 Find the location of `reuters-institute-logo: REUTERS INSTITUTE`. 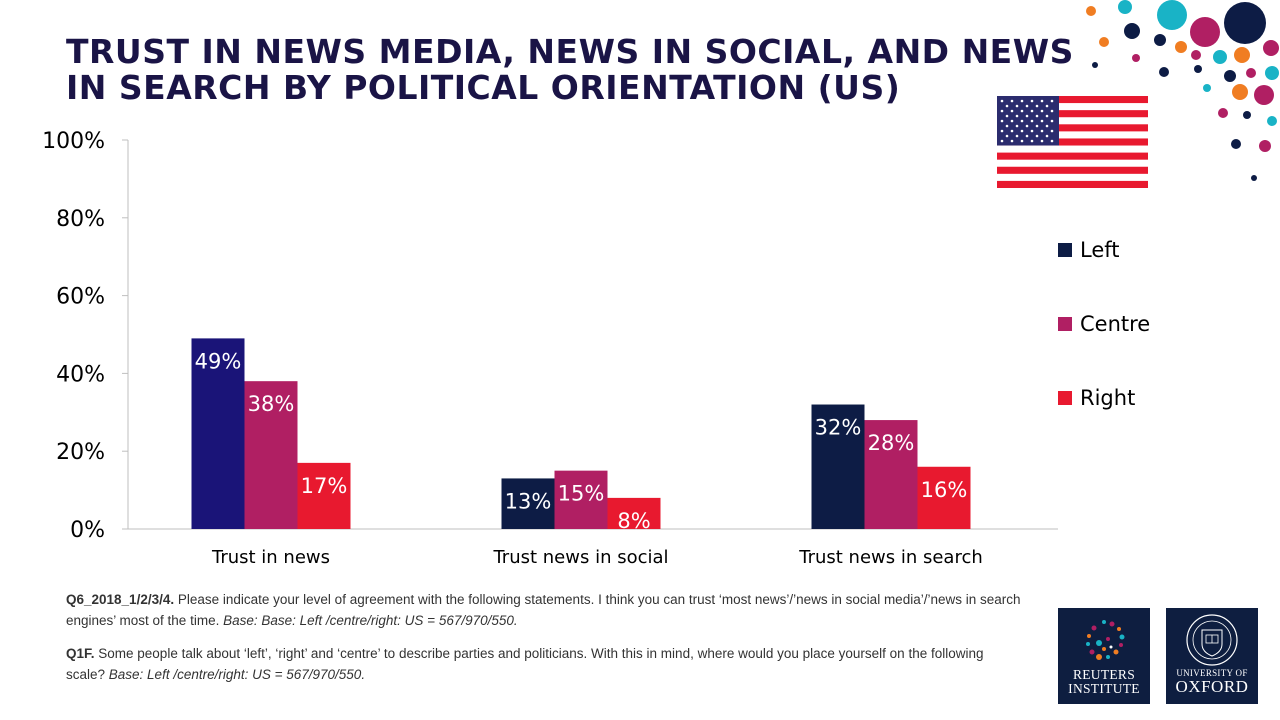

reuters-institute-logo: REUTERS INSTITUTE is located at coordinates (1104, 656).